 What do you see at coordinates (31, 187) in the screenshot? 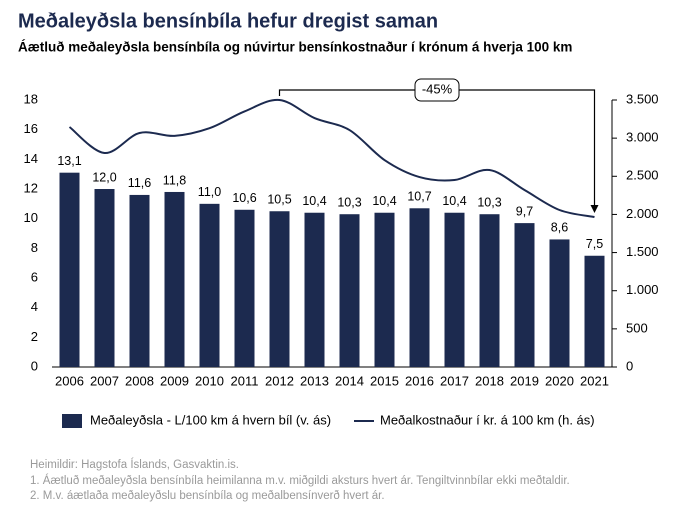
I see `y-tick-label: 12` at bounding box center [31, 187].